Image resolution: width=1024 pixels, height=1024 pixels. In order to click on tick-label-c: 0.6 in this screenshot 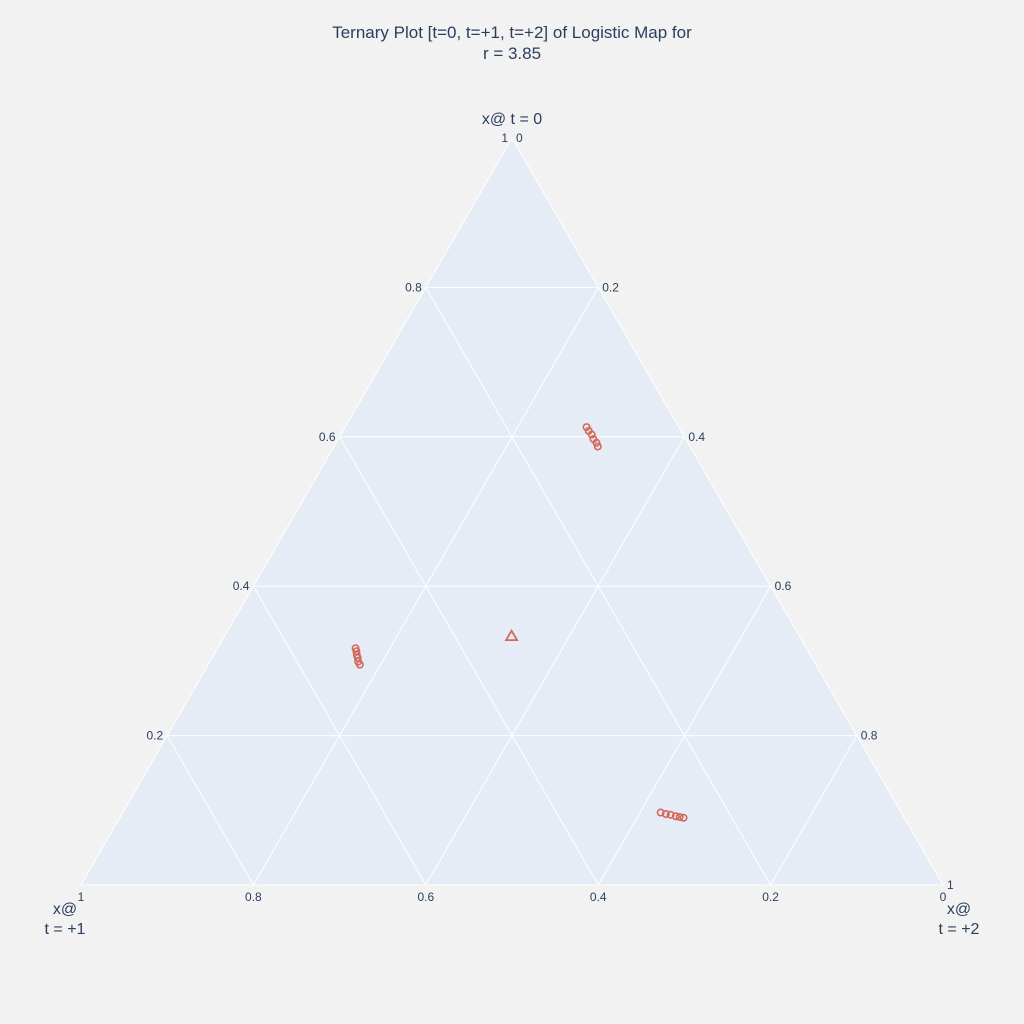, I will do `click(783, 586)`.